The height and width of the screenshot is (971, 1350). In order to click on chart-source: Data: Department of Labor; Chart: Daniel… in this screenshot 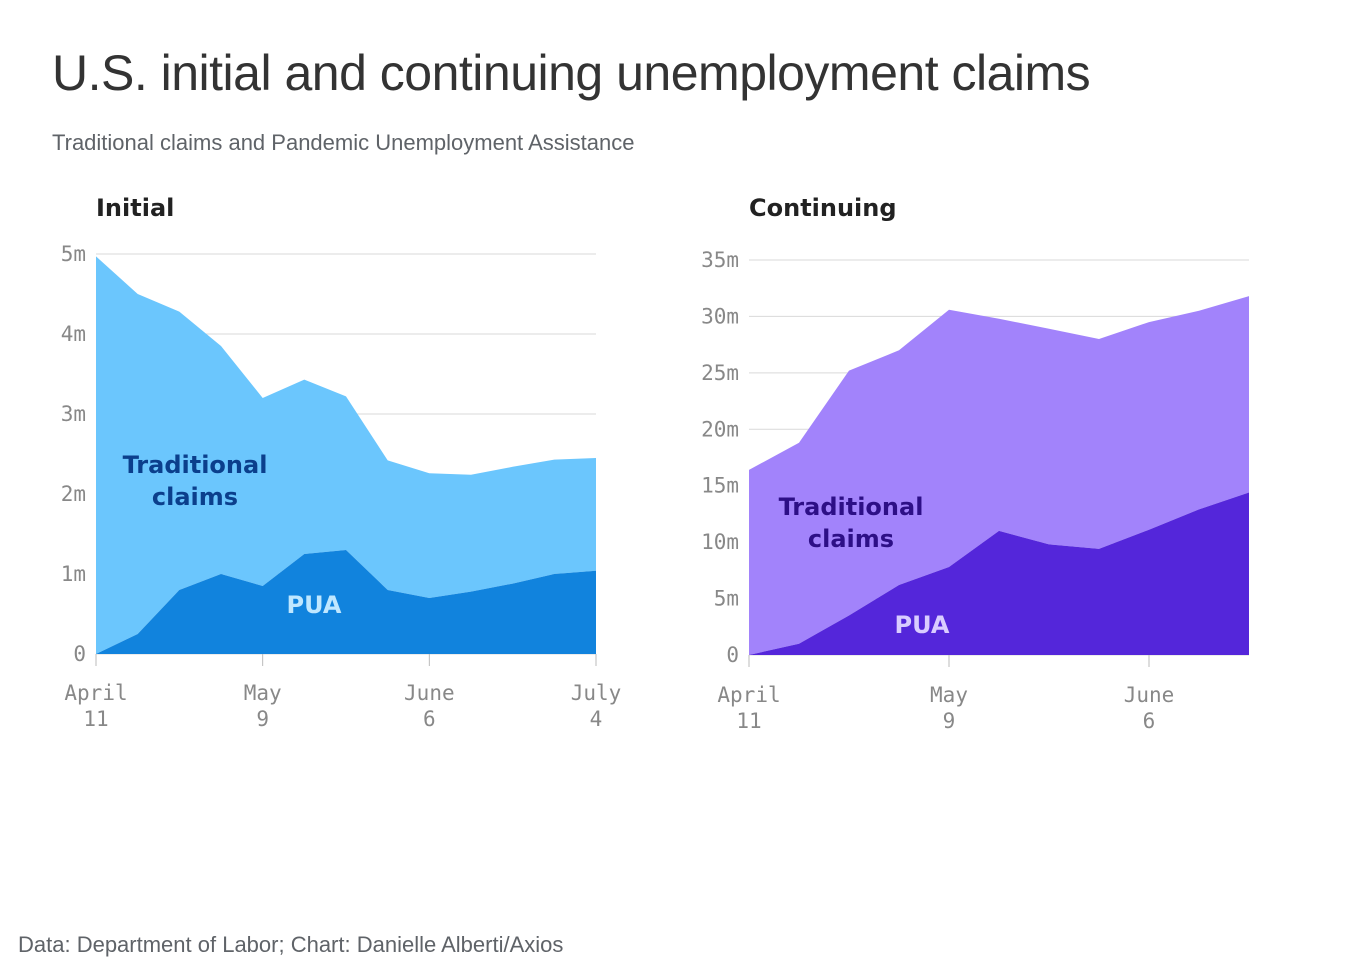, I will do `click(291, 944)`.